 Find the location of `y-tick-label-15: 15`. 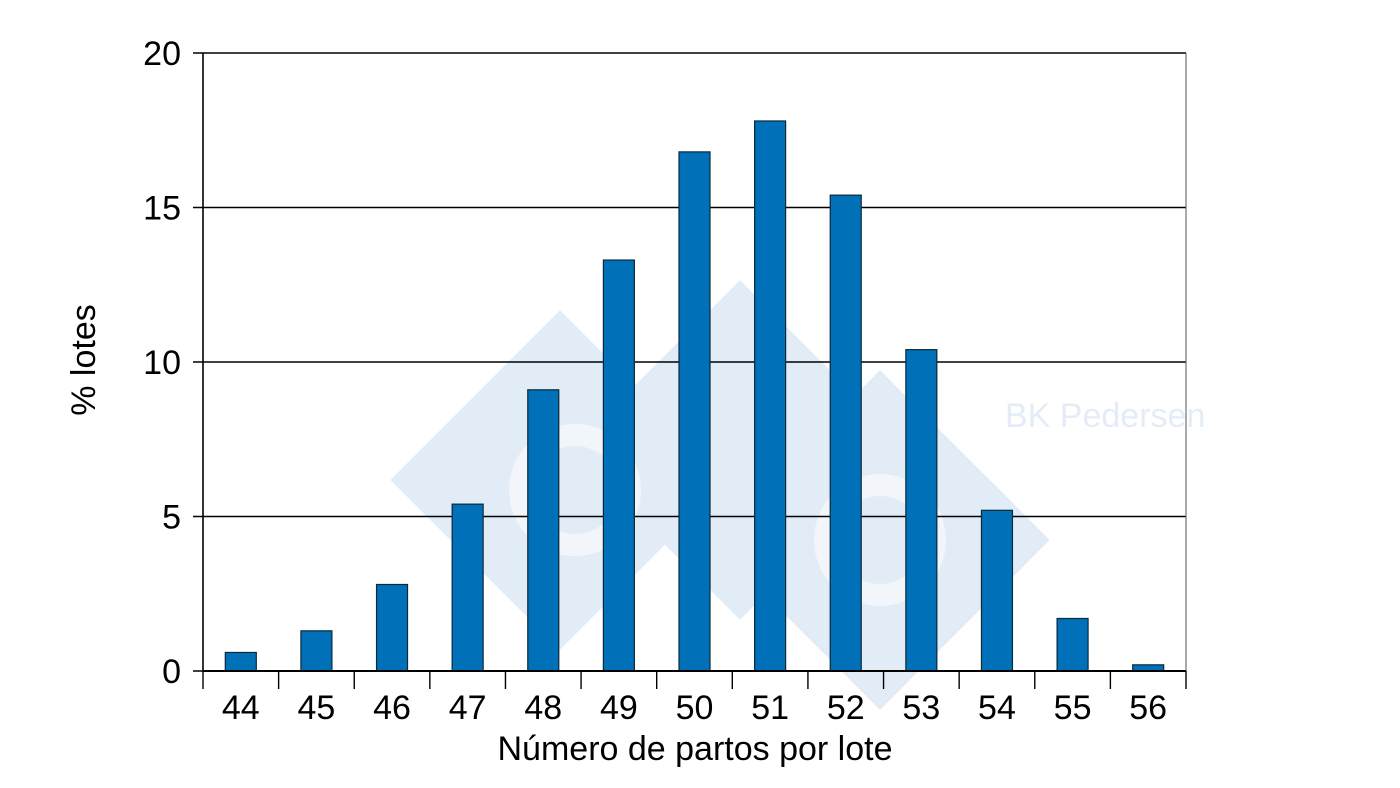

y-tick-label-15: 15 is located at coordinates (162, 209).